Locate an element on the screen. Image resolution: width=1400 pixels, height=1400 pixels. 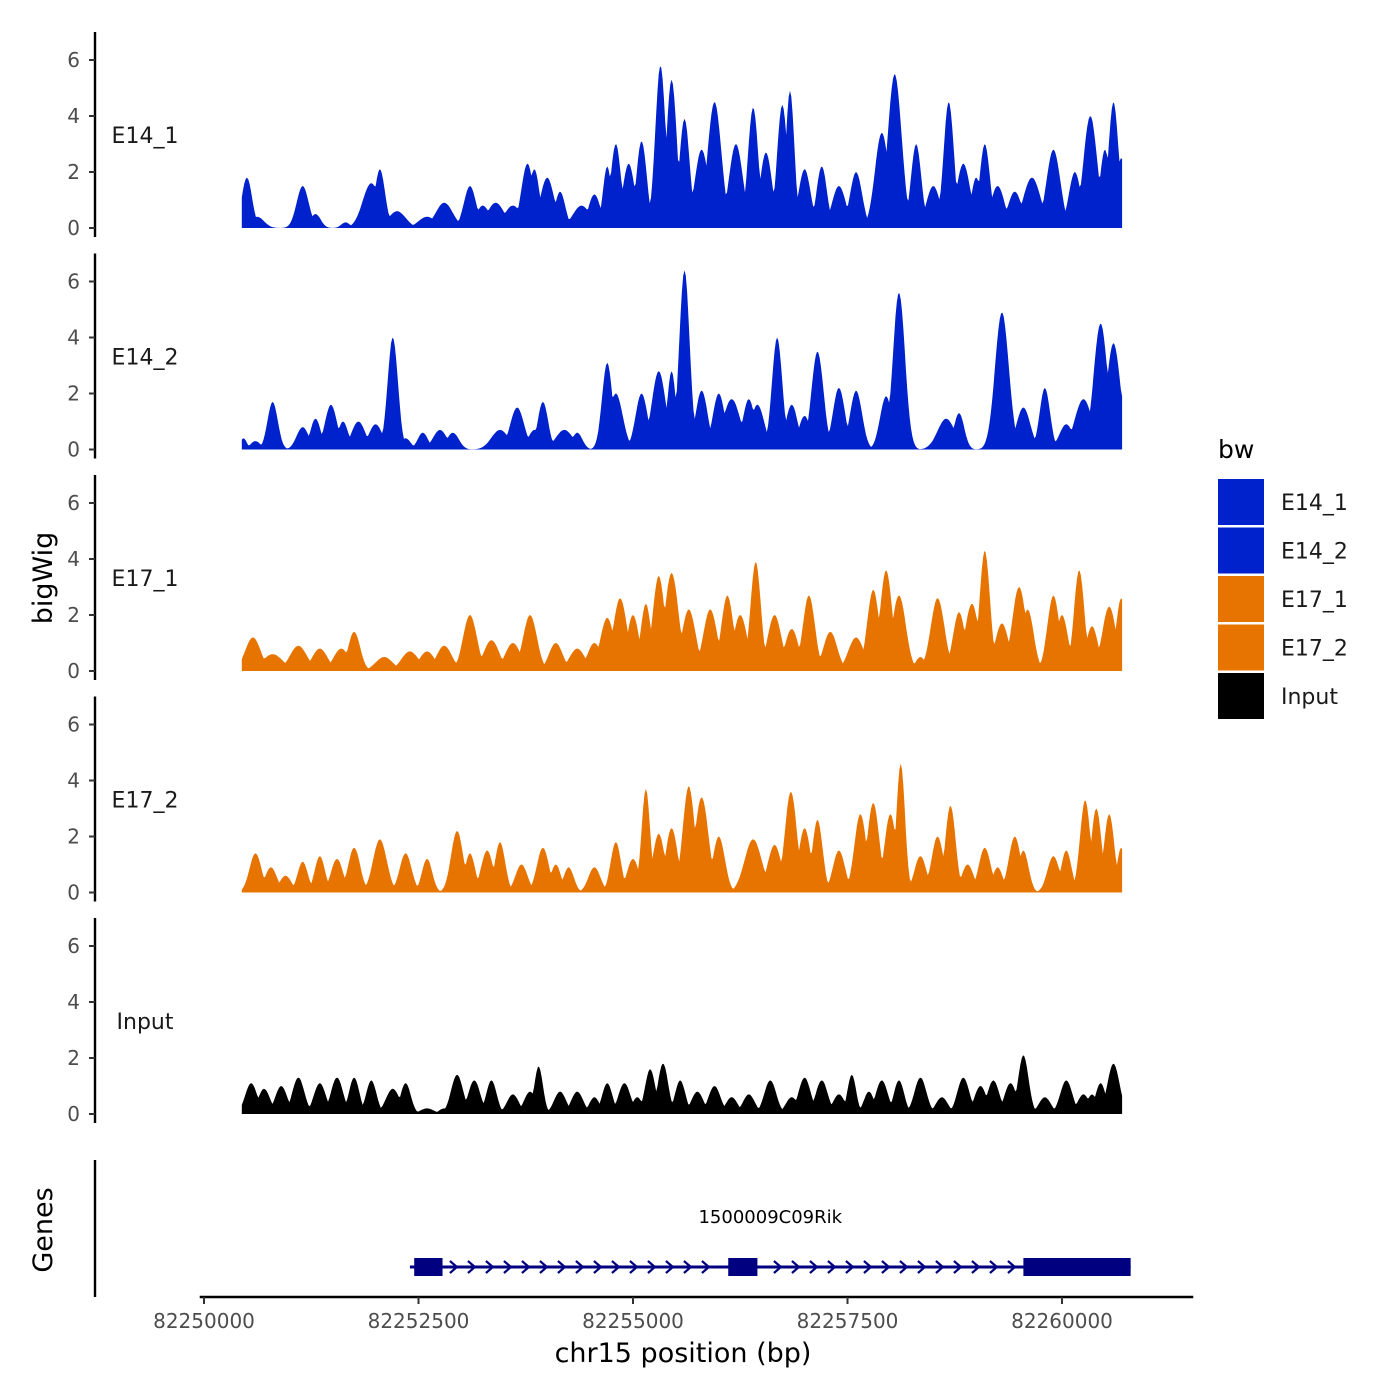
track-label: E17_1 is located at coordinates (145, 579).